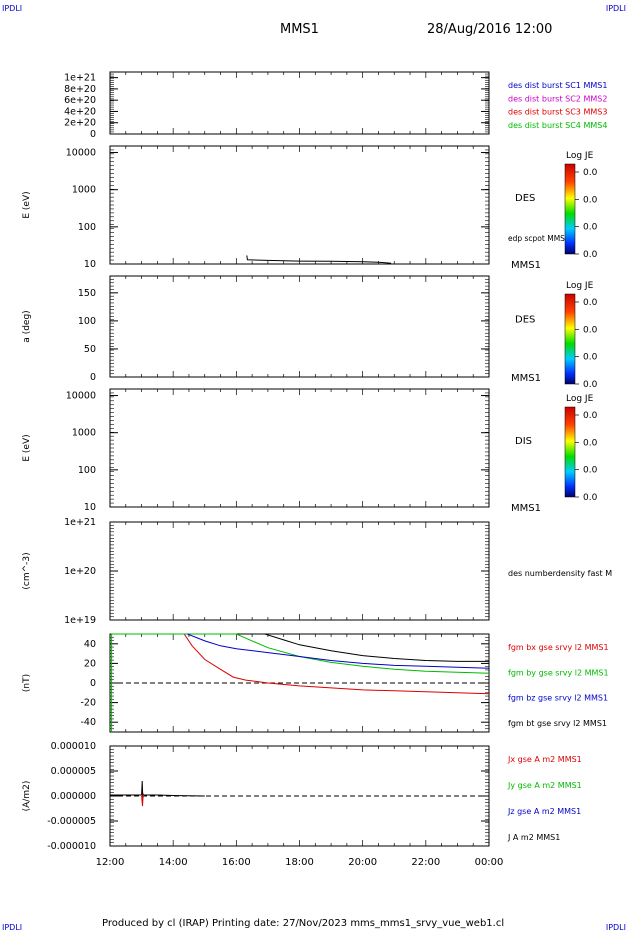  What do you see at coordinates (557, 723) in the screenshot?
I see `legend-entry: fgm bt gse srvy l2 MMS1` at bounding box center [557, 723].